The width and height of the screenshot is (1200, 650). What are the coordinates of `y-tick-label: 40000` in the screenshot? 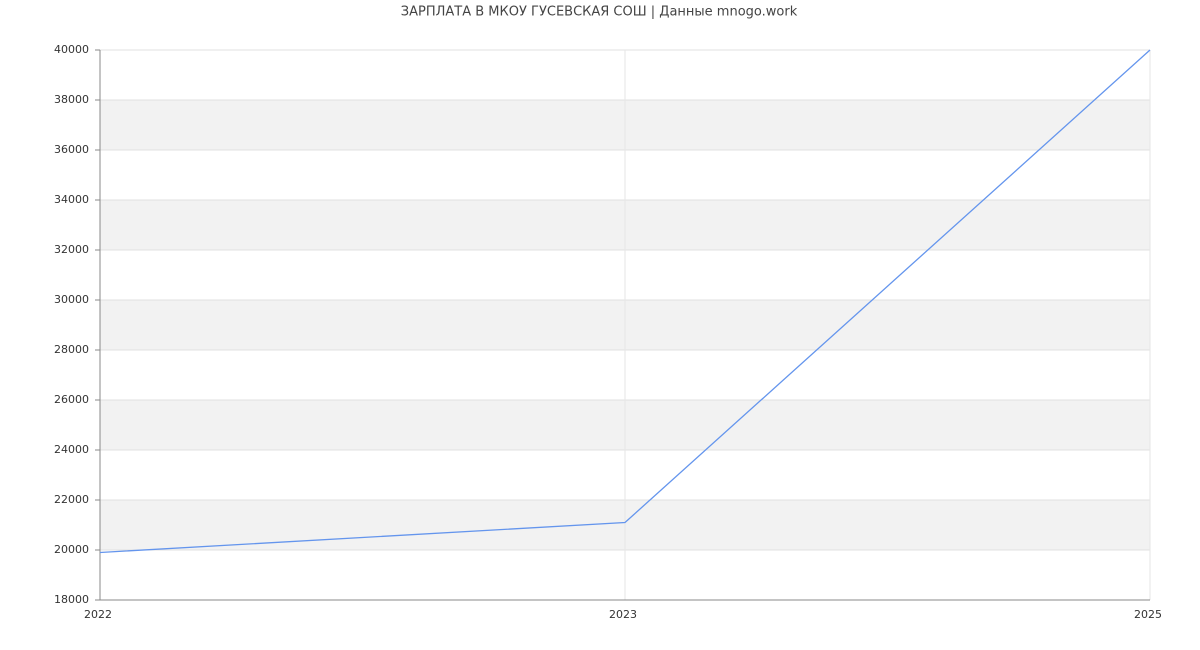 It's located at (71, 49).